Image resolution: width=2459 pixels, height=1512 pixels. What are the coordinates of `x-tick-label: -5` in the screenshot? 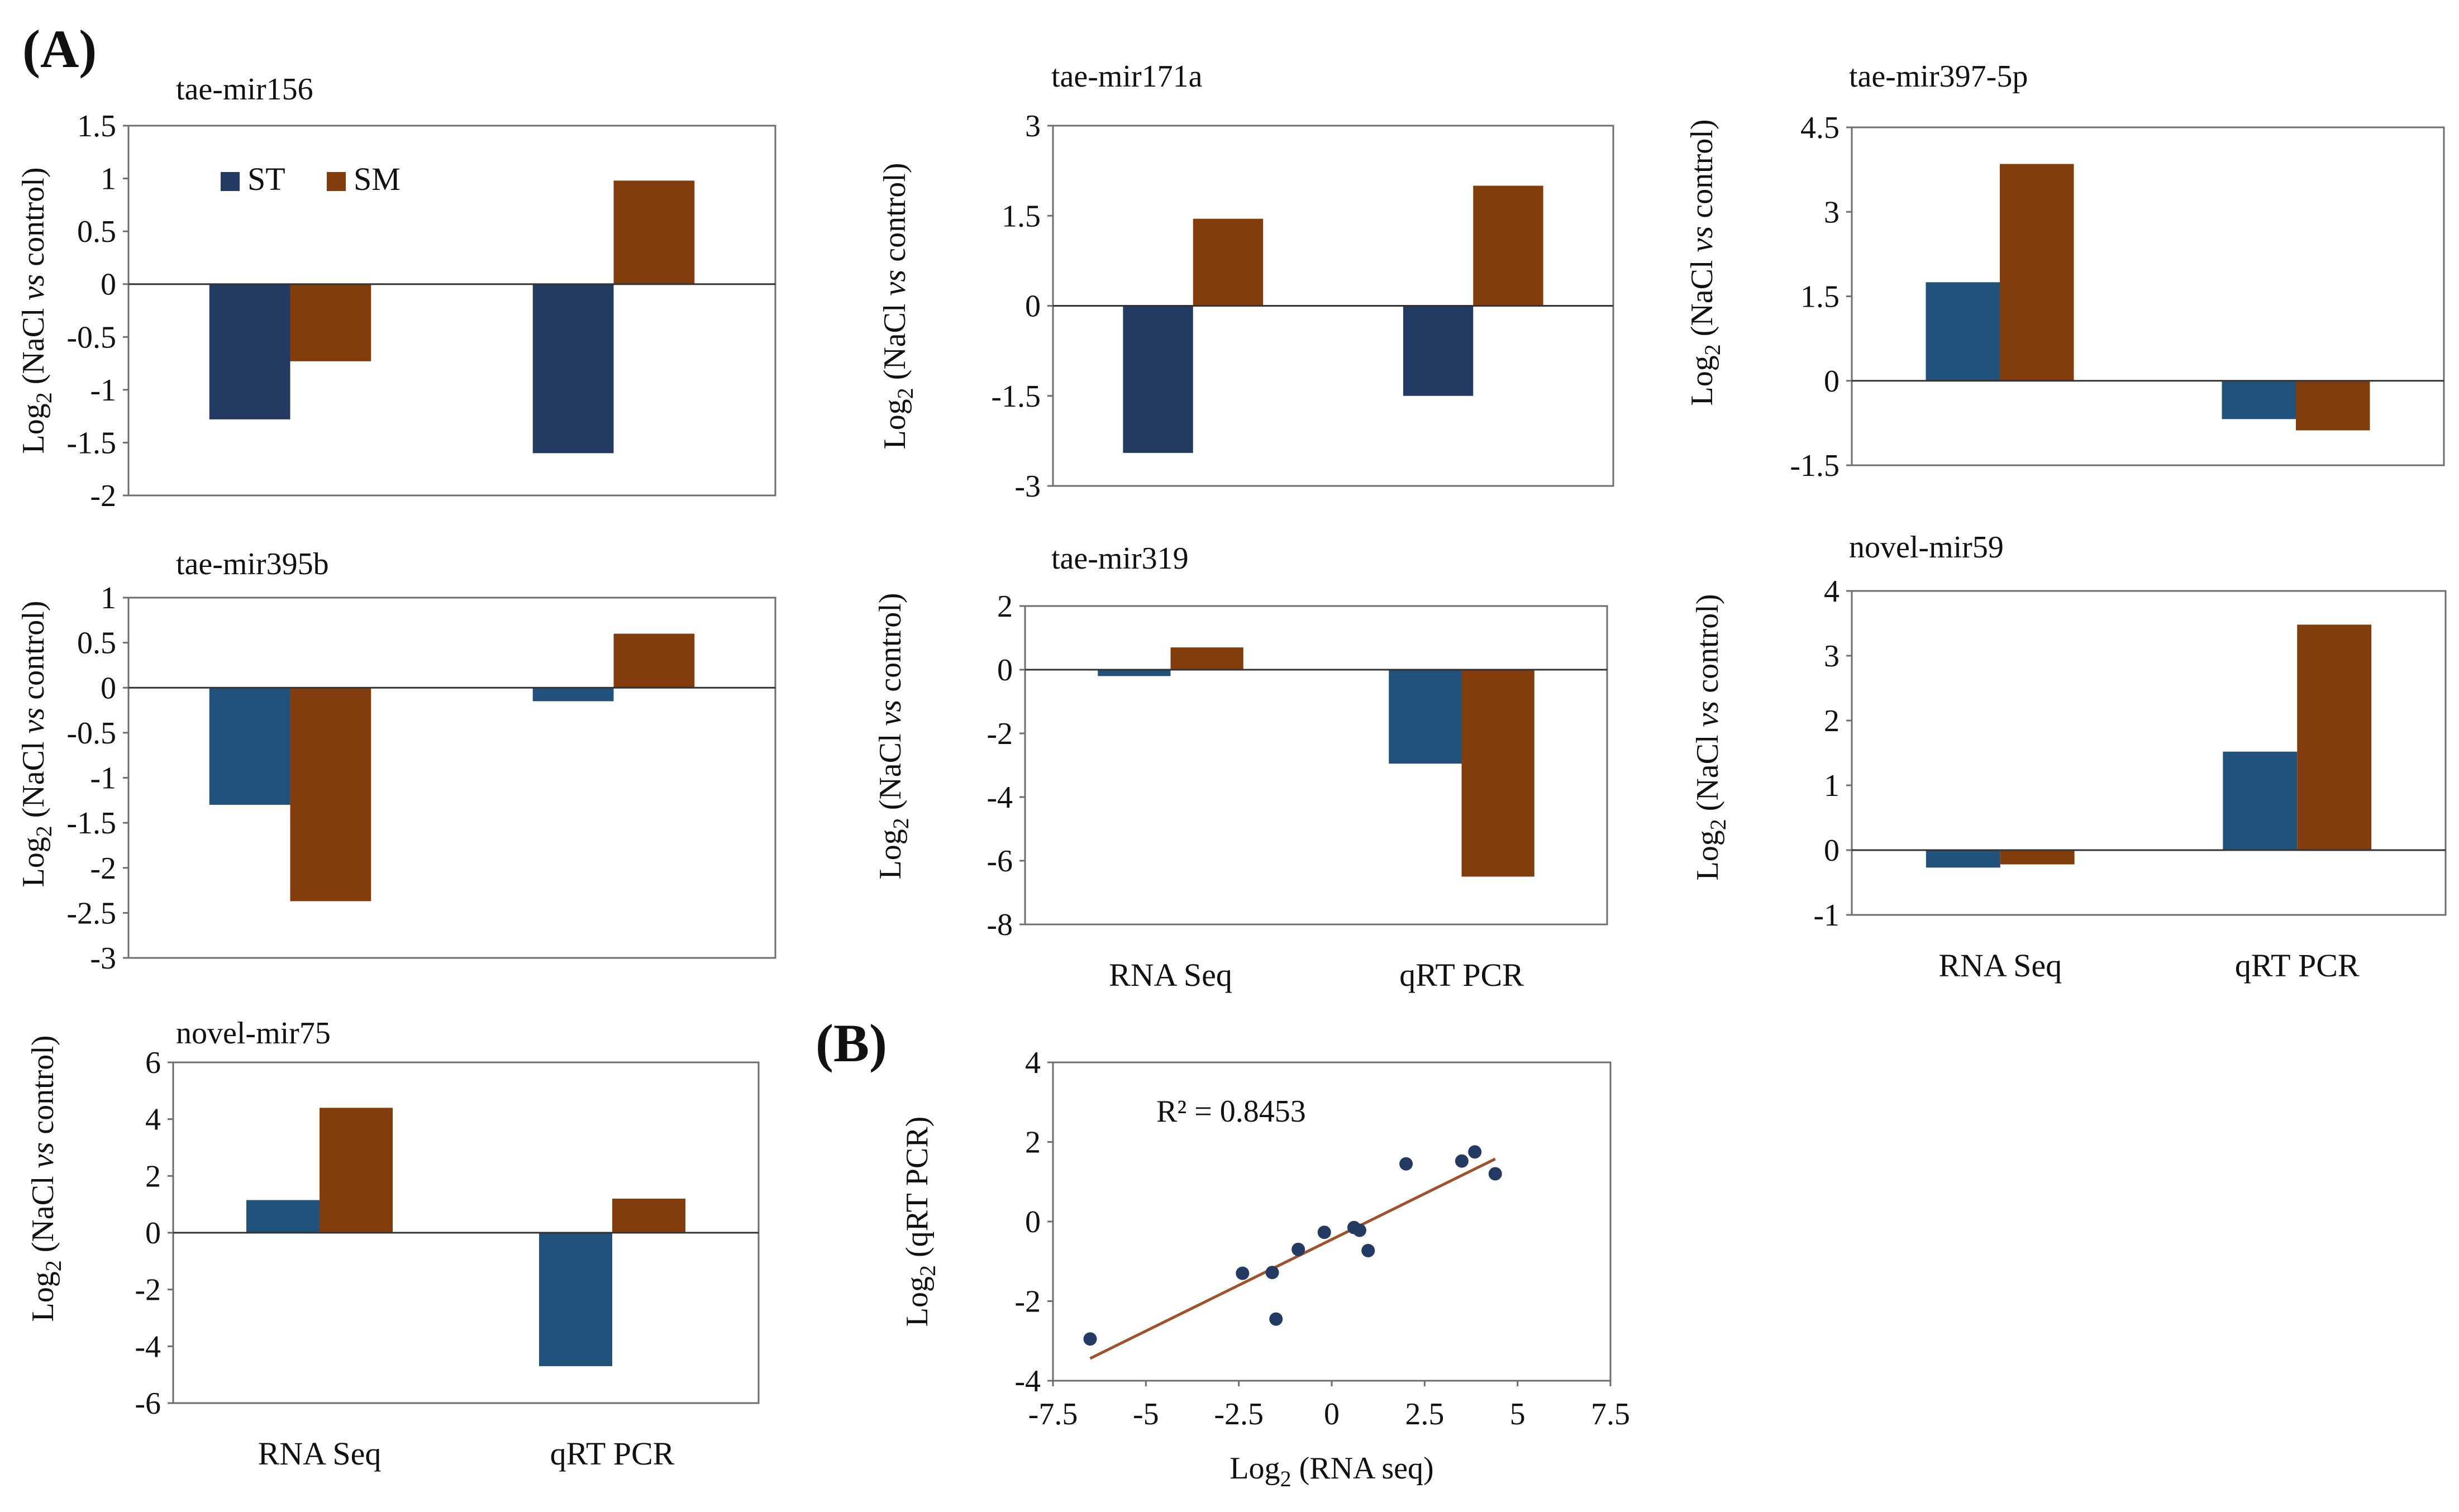 It's located at (1146, 1414).